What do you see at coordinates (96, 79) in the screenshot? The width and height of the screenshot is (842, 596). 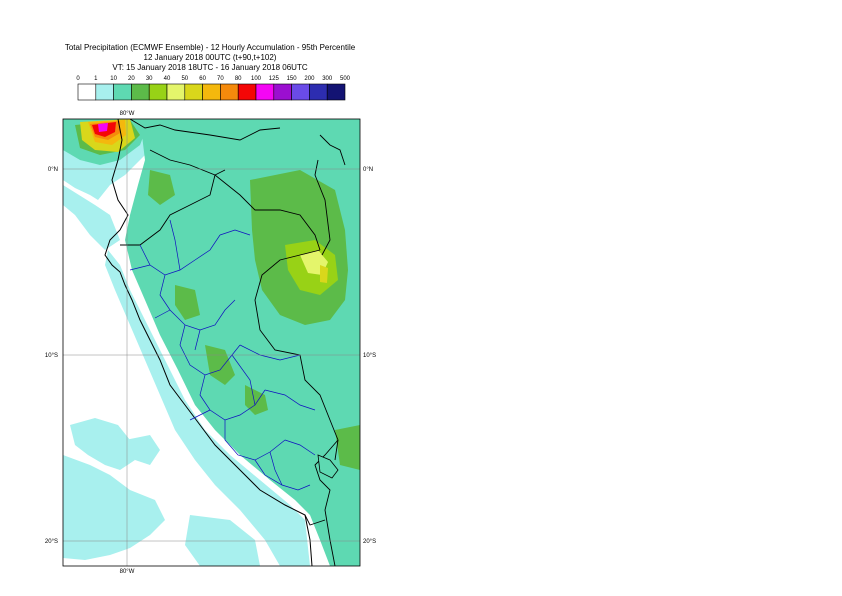 I see `legend-threshold-label: 1` at bounding box center [96, 79].